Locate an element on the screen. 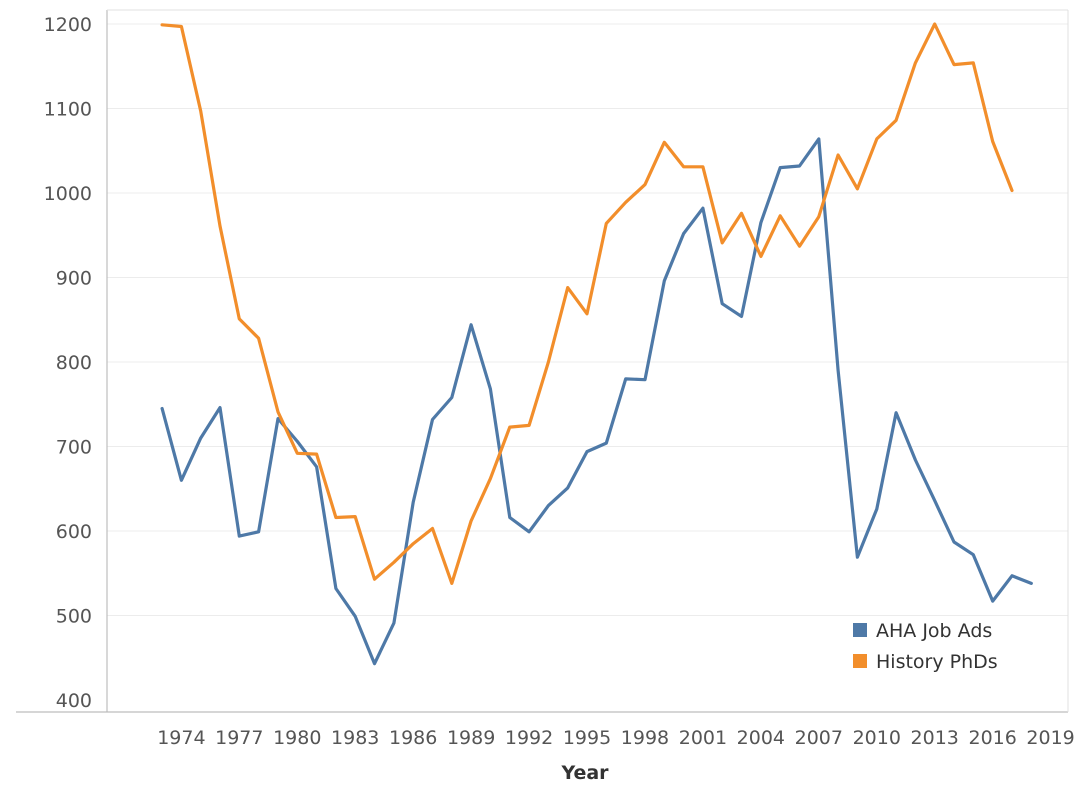  y-tick-label: 400 is located at coordinates (74, 701).